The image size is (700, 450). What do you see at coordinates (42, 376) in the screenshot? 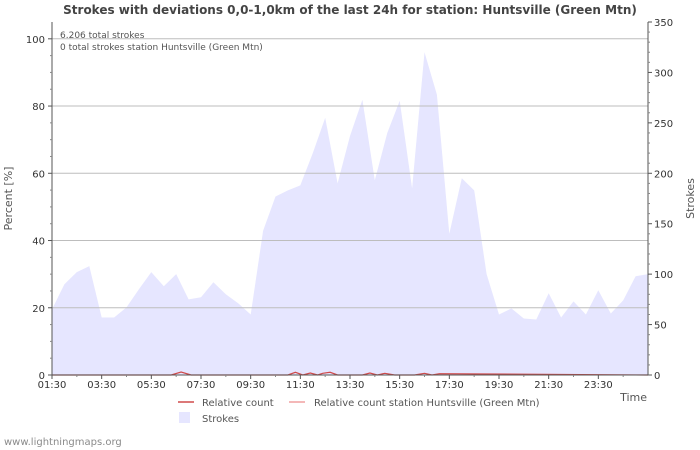
I see `y-left-tick-label: 0` at bounding box center [42, 376].